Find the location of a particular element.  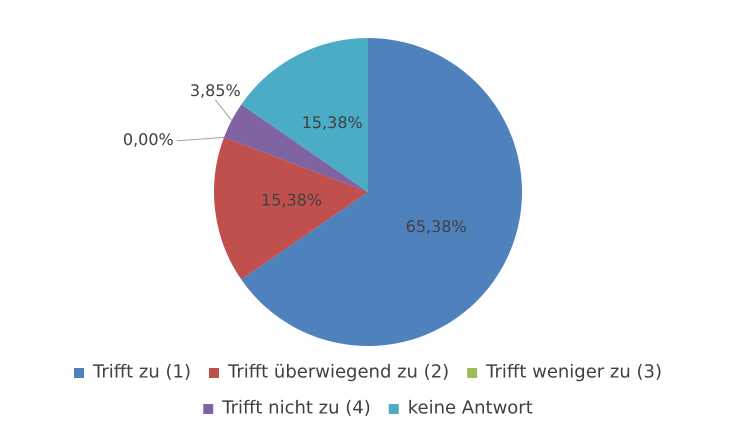

data-label: 3,85% is located at coordinates (215, 90).